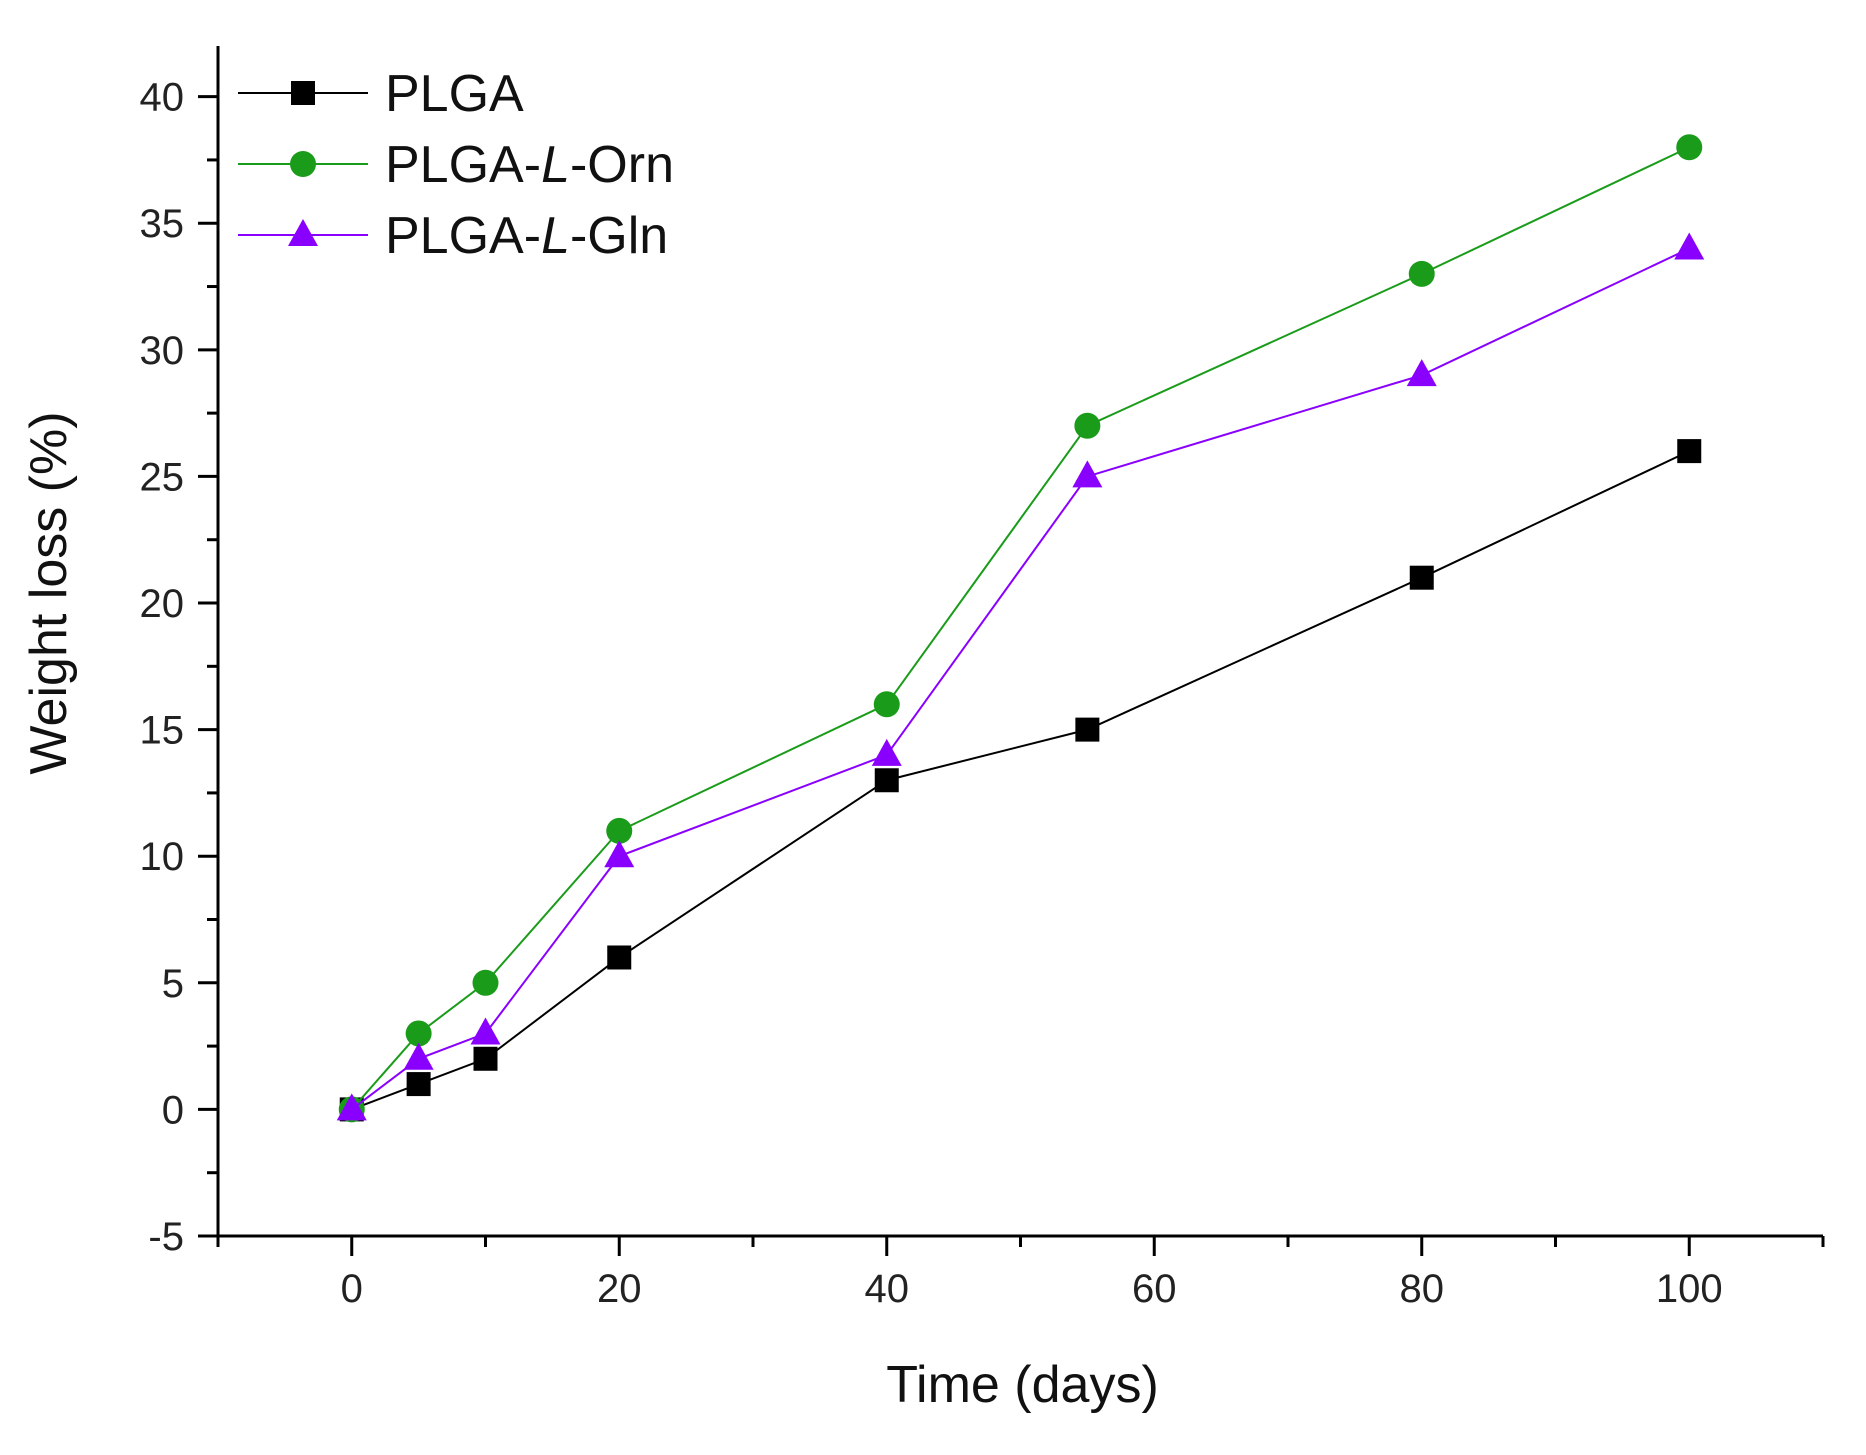 The height and width of the screenshot is (1455, 1866). Describe the element at coordinates (162, 351) in the screenshot. I see `y-tick-label: 30` at that location.